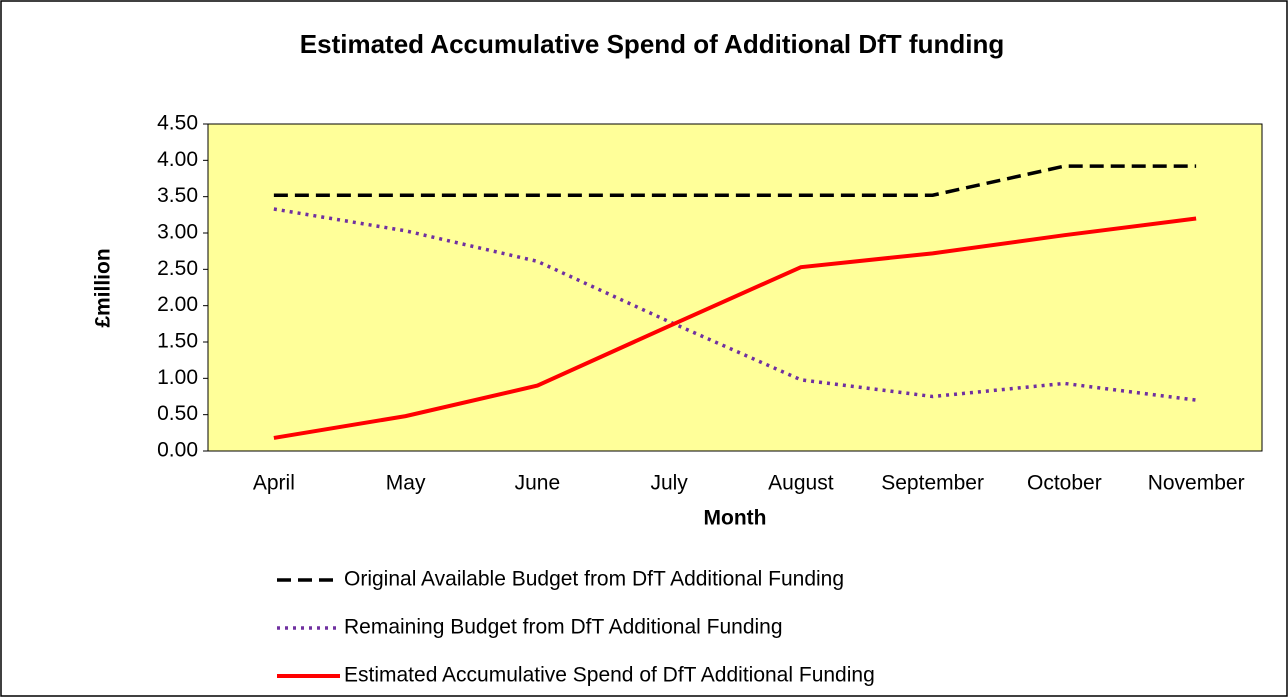  Describe the element at coordinates (669, 483) in the screenshot. I see `x-tick-label: July` at that location.